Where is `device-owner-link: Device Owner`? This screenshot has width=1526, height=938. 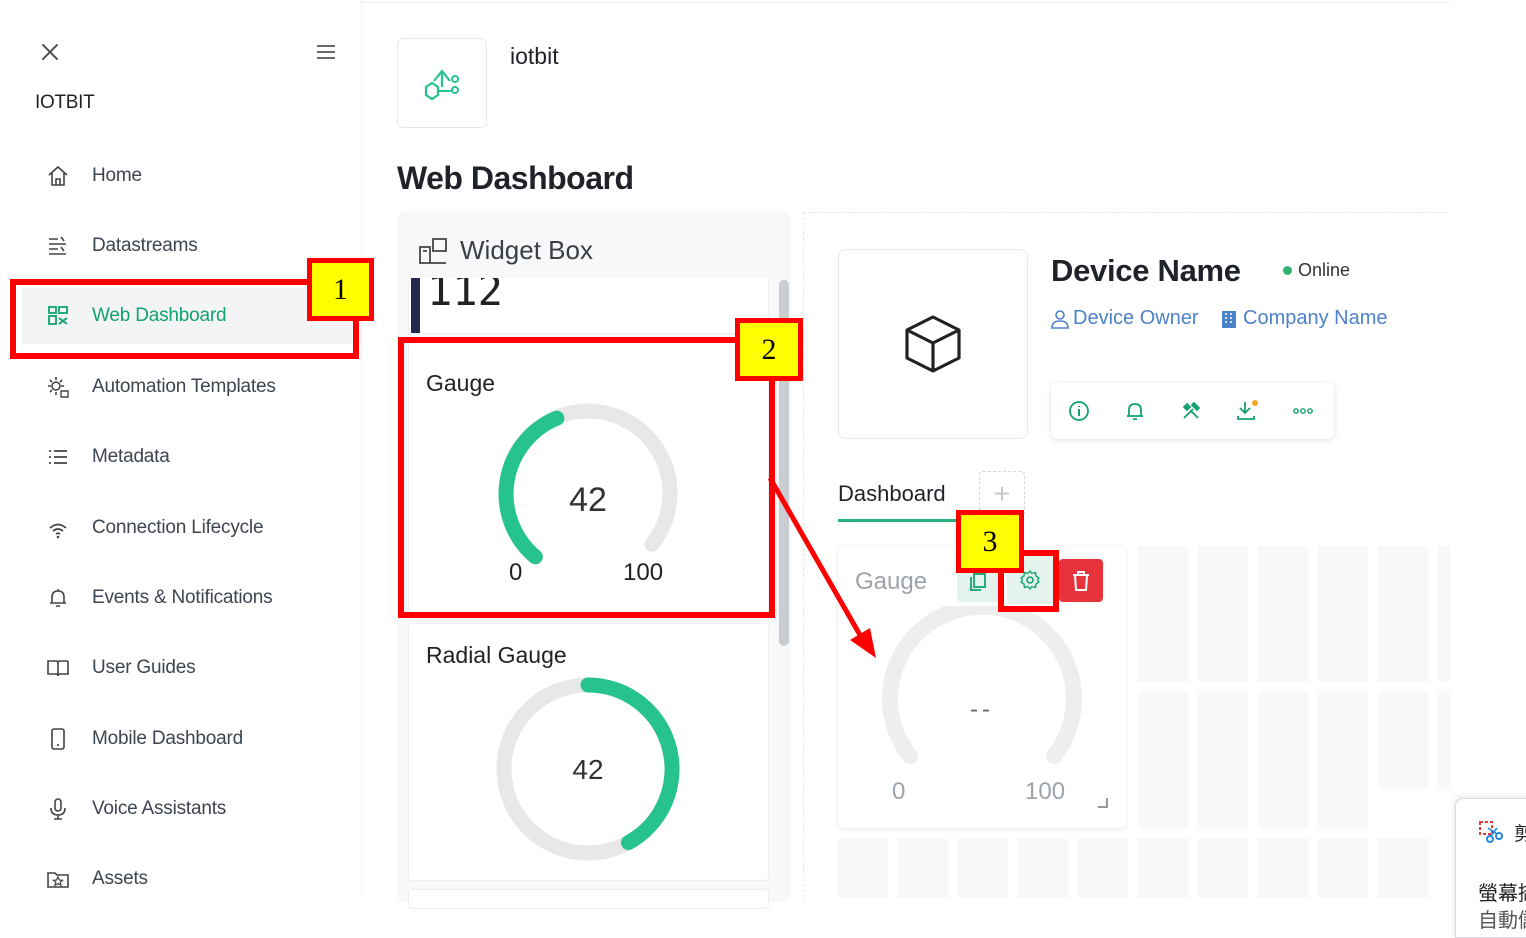 device-owner-link: Device Owner is located at coordinates (1124, 318).